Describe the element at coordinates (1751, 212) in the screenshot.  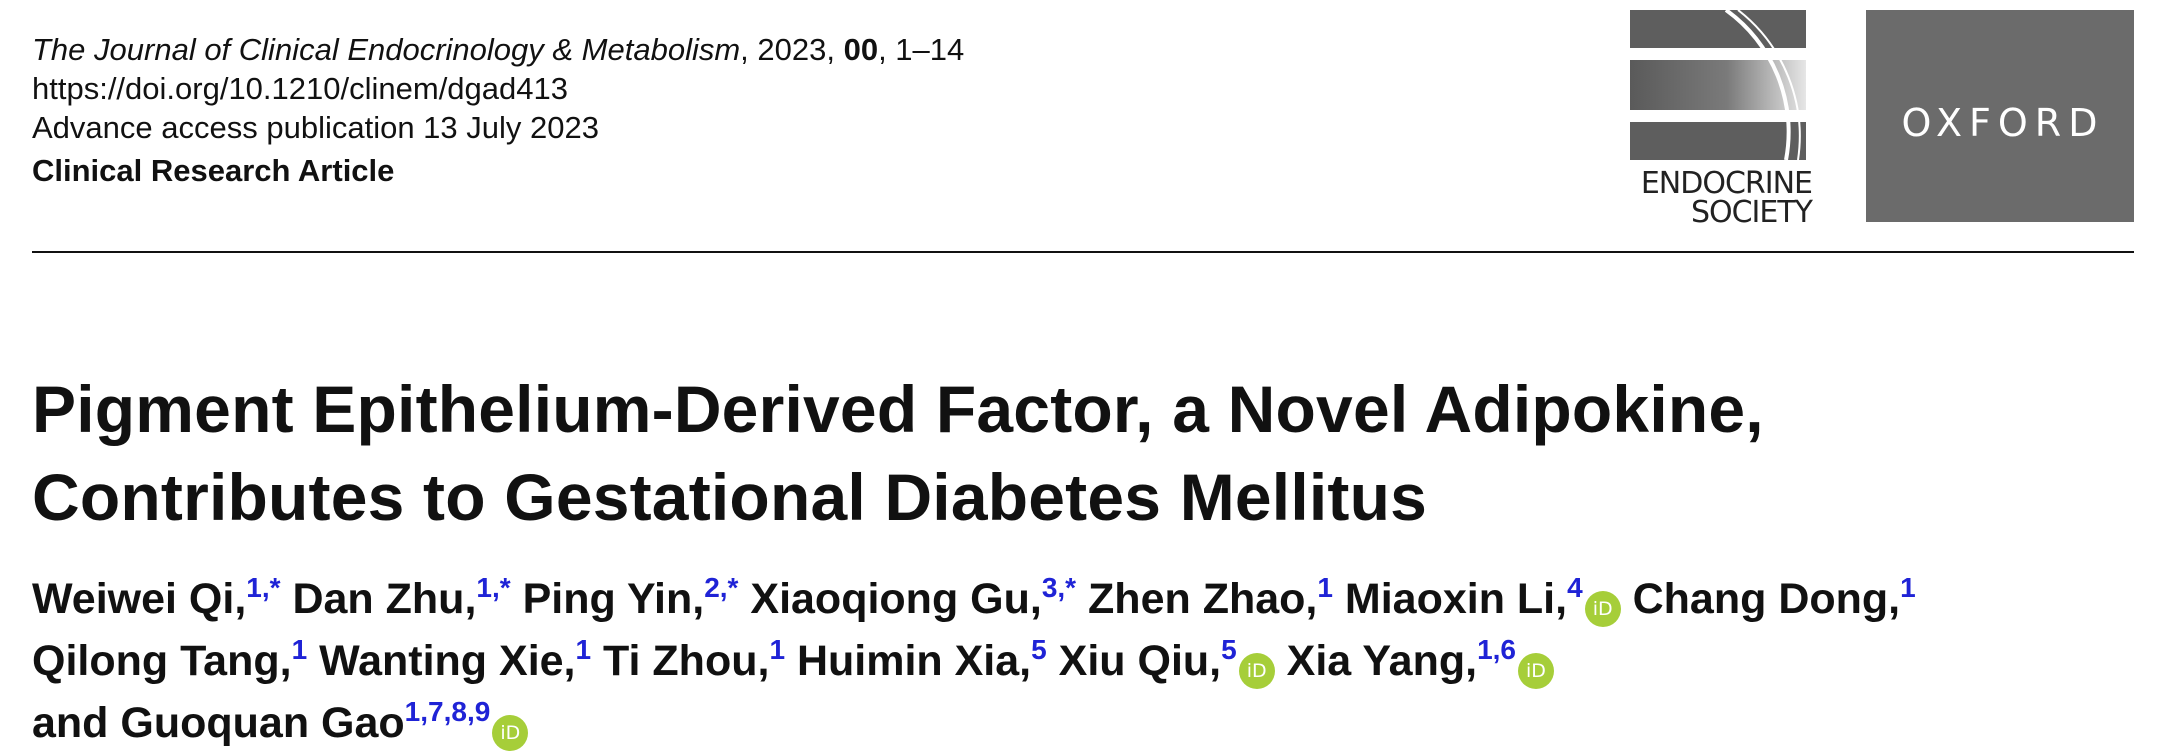
I see `endocrine-society-line2: SOCIETY` at that location.